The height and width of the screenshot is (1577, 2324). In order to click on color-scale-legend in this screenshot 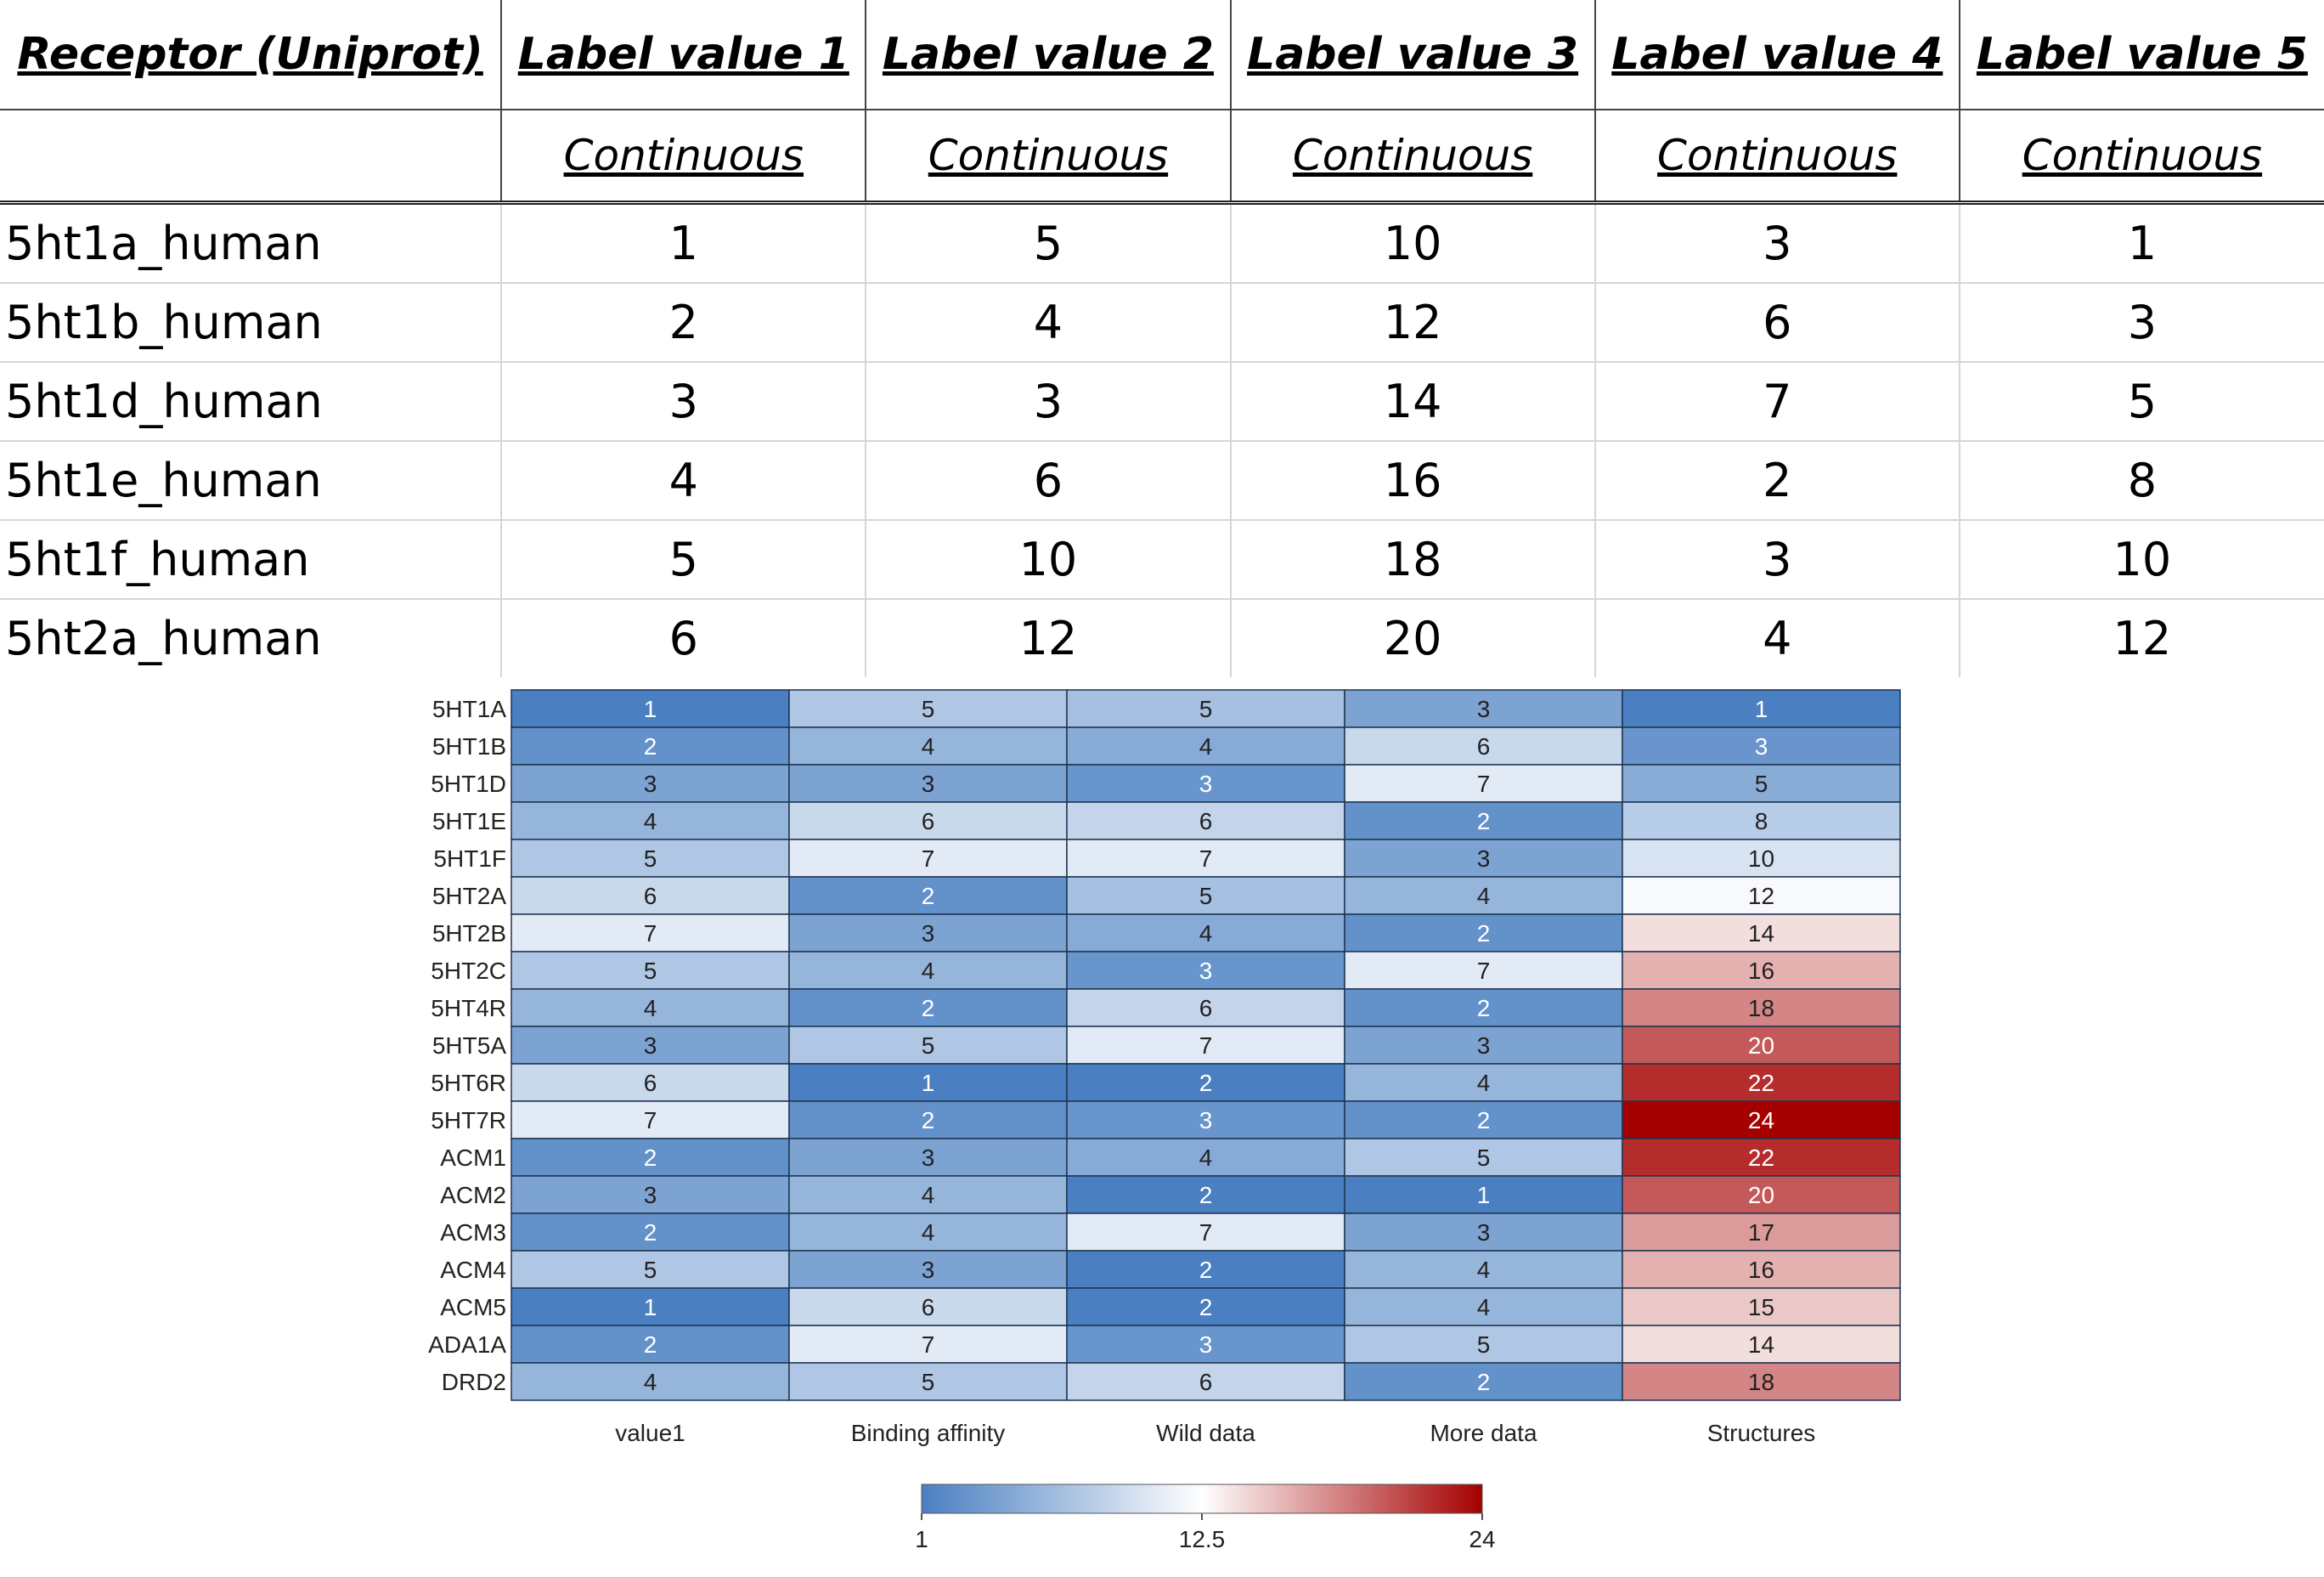, I will do `click(1202, 1499)`.